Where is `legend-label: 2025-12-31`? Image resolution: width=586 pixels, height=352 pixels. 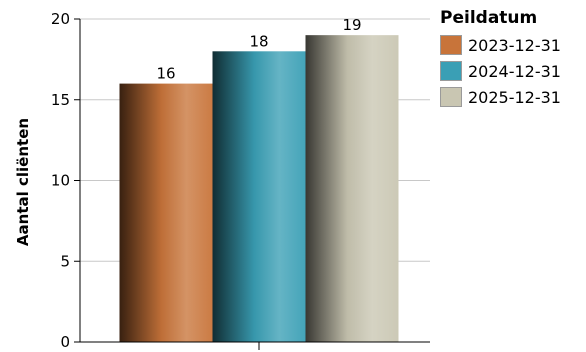
legend-label: 2025-12-31 is located at coordinates (514, 97).